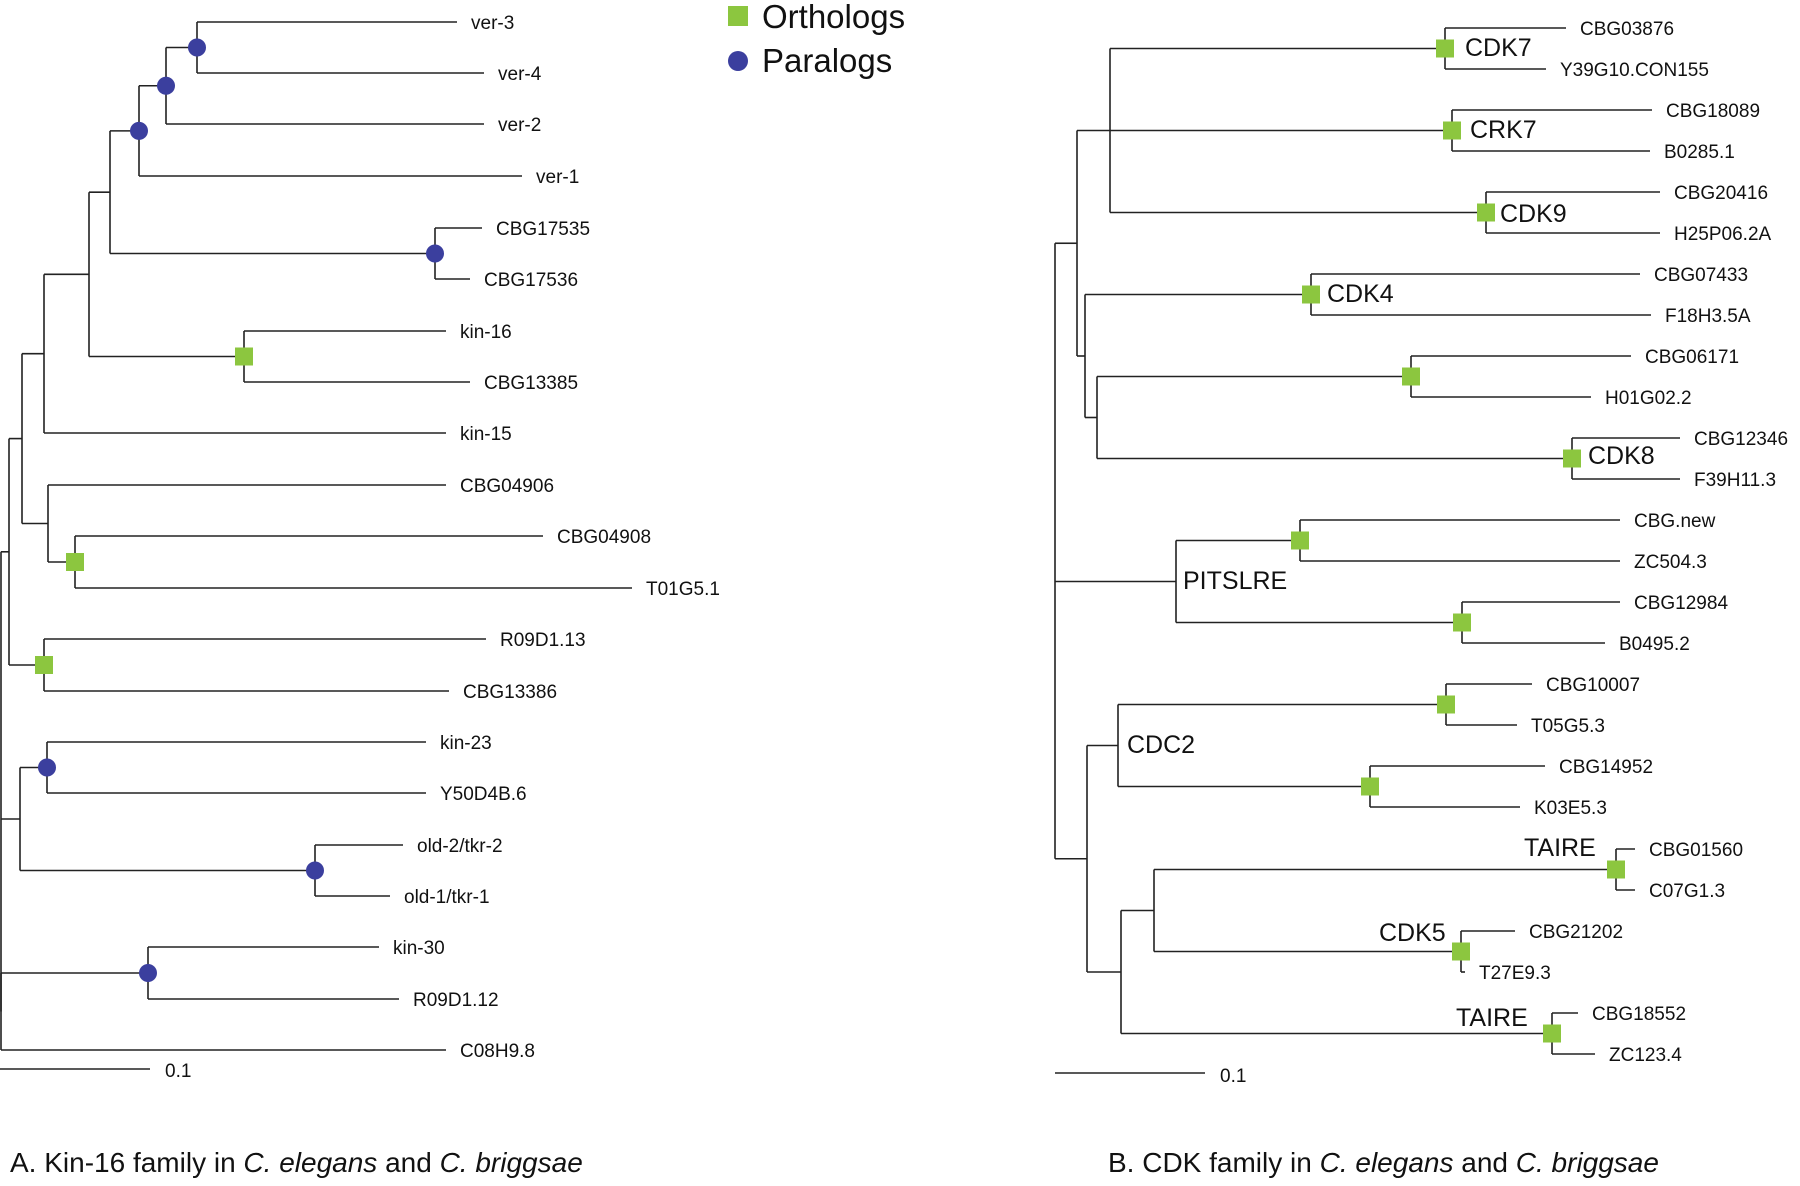 This screenshot has height=1186, width=1800. I want to click on cdk-leaf-label: CBG10007, so click(1593, 685).